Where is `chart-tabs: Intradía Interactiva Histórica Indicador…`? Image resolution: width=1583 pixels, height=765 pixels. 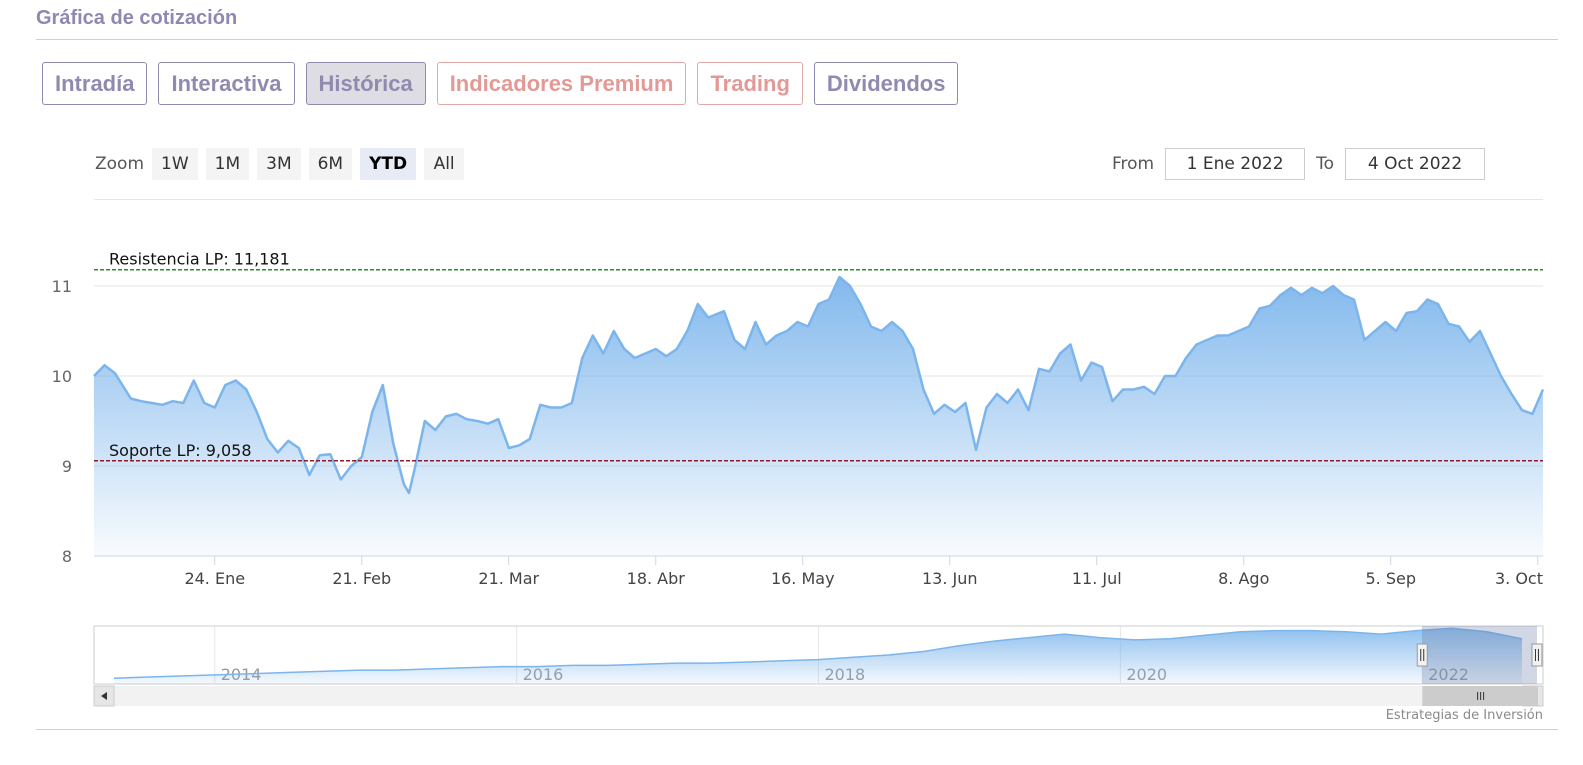 chart-tabs: Intradía Interactiva Histórica Indicador… is located at coordinates (500, 83).